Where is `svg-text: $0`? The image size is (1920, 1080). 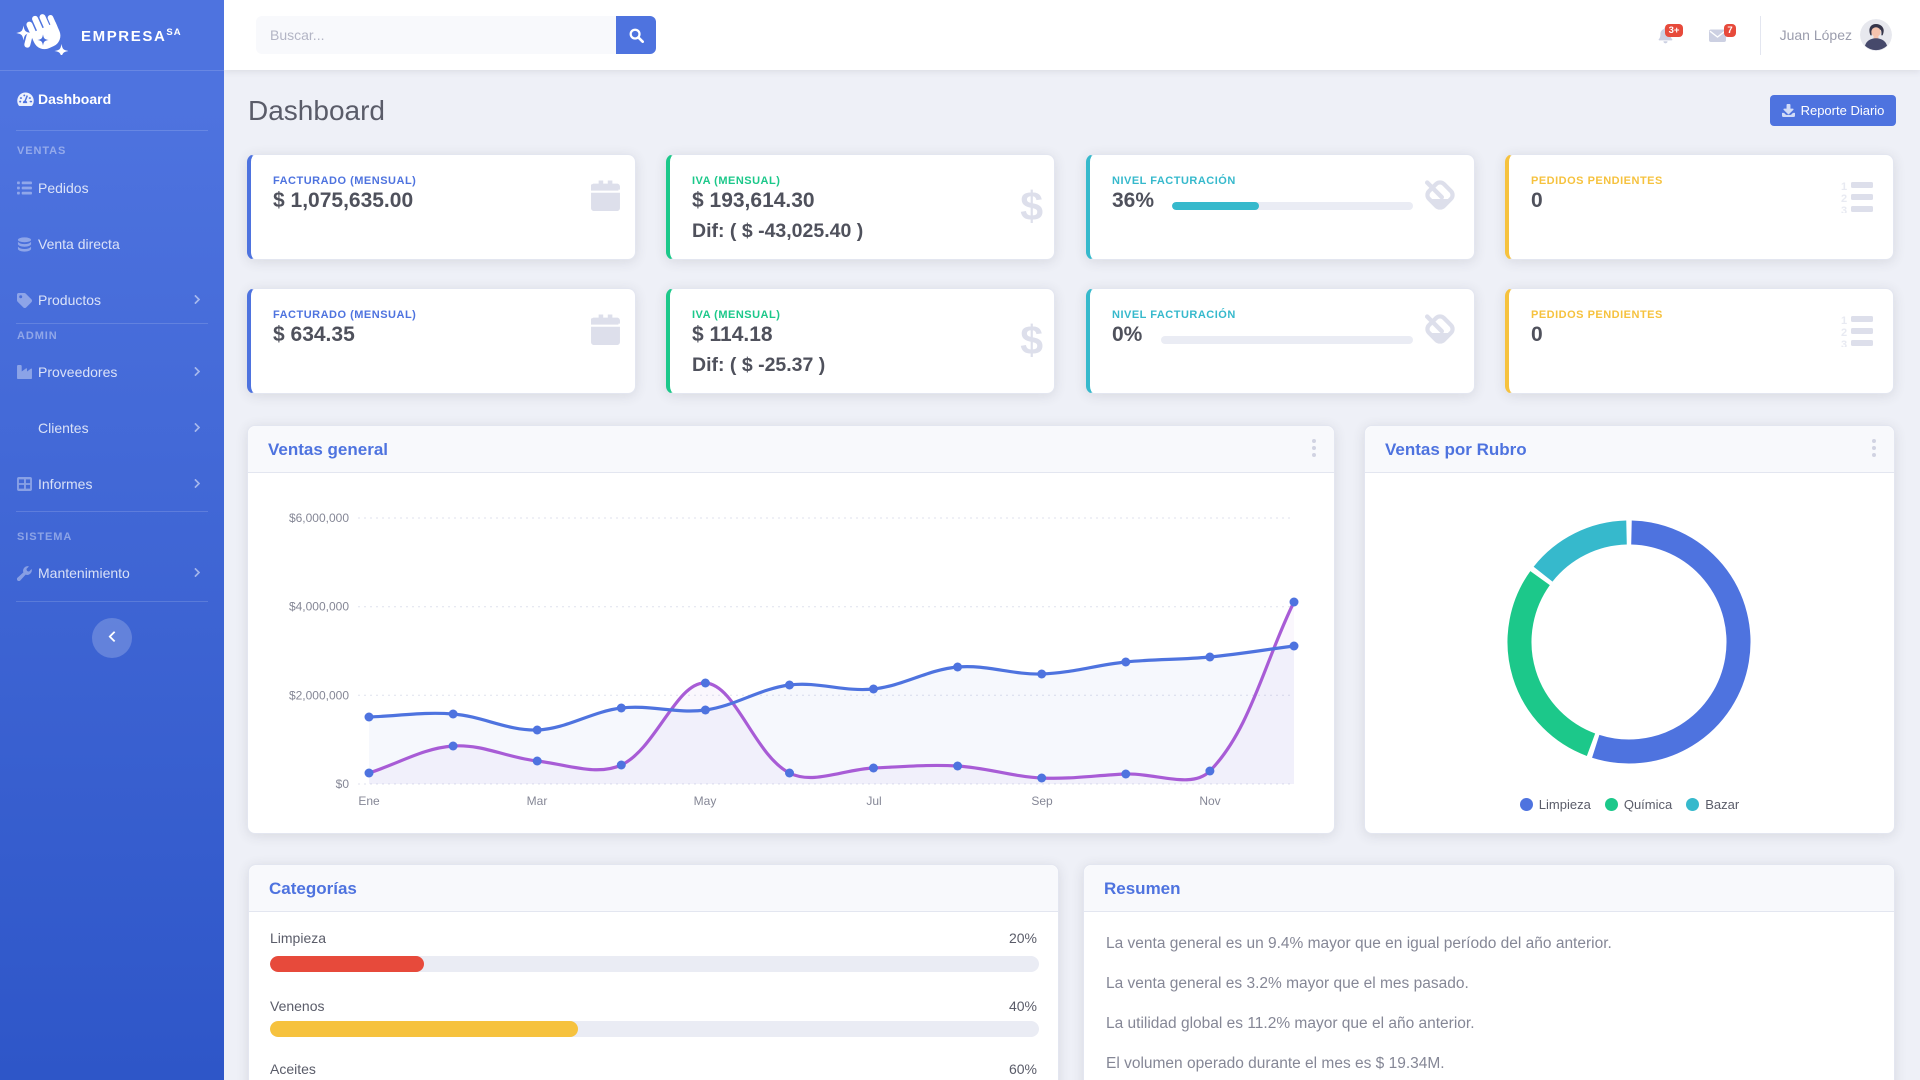 svg-text: $0 is located at coordinates (343, 784).